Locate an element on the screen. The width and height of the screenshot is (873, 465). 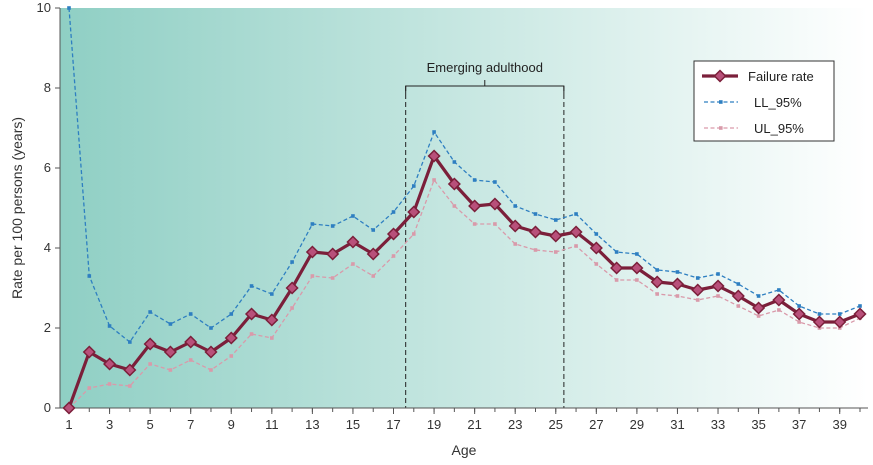
y-axis-title: Rate per 100 persons (years) is located at coordinates (17, 208).